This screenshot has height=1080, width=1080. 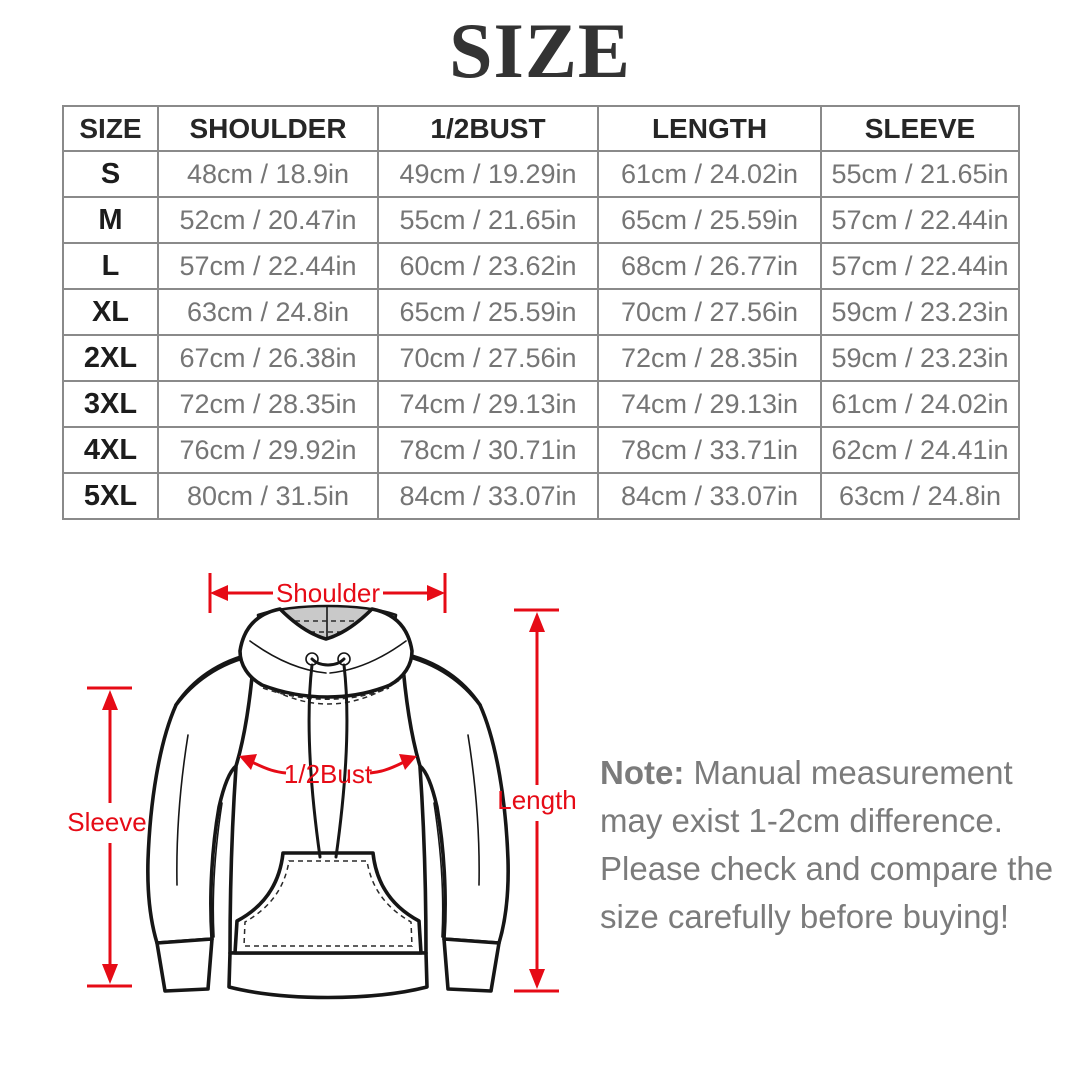 I want to click on length-label: Length, so click(x=537, y=800).